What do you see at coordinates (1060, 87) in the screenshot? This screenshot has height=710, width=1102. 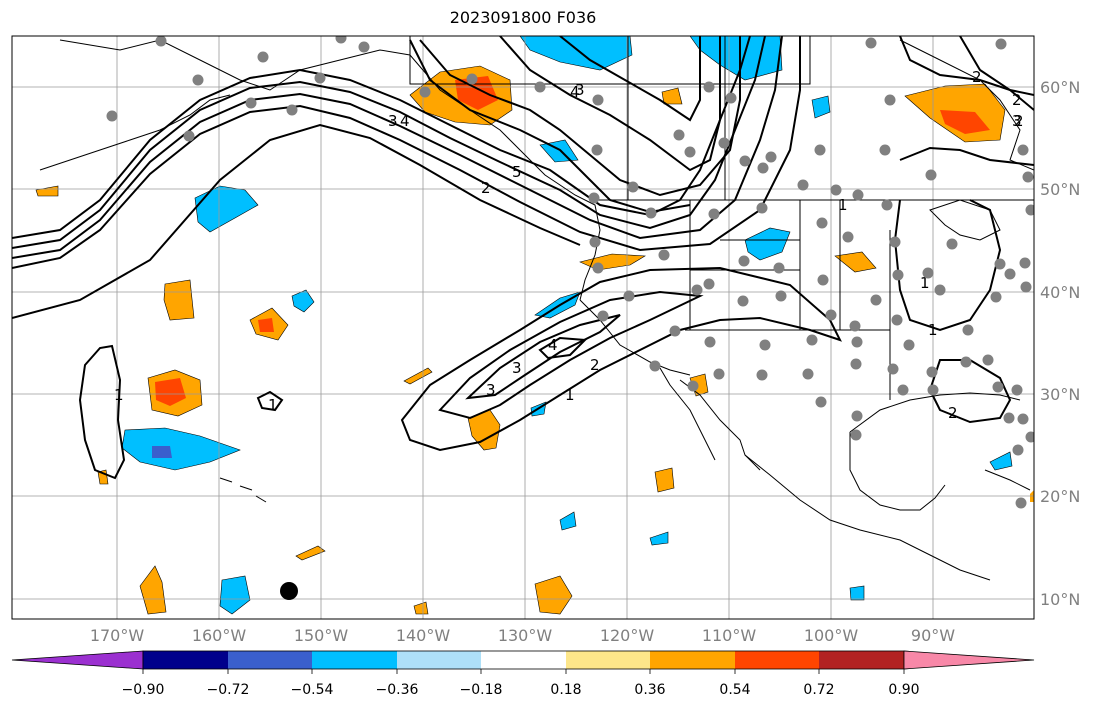 I see `lat-tick-label: 60°N` at bounding box center [1060, 87].